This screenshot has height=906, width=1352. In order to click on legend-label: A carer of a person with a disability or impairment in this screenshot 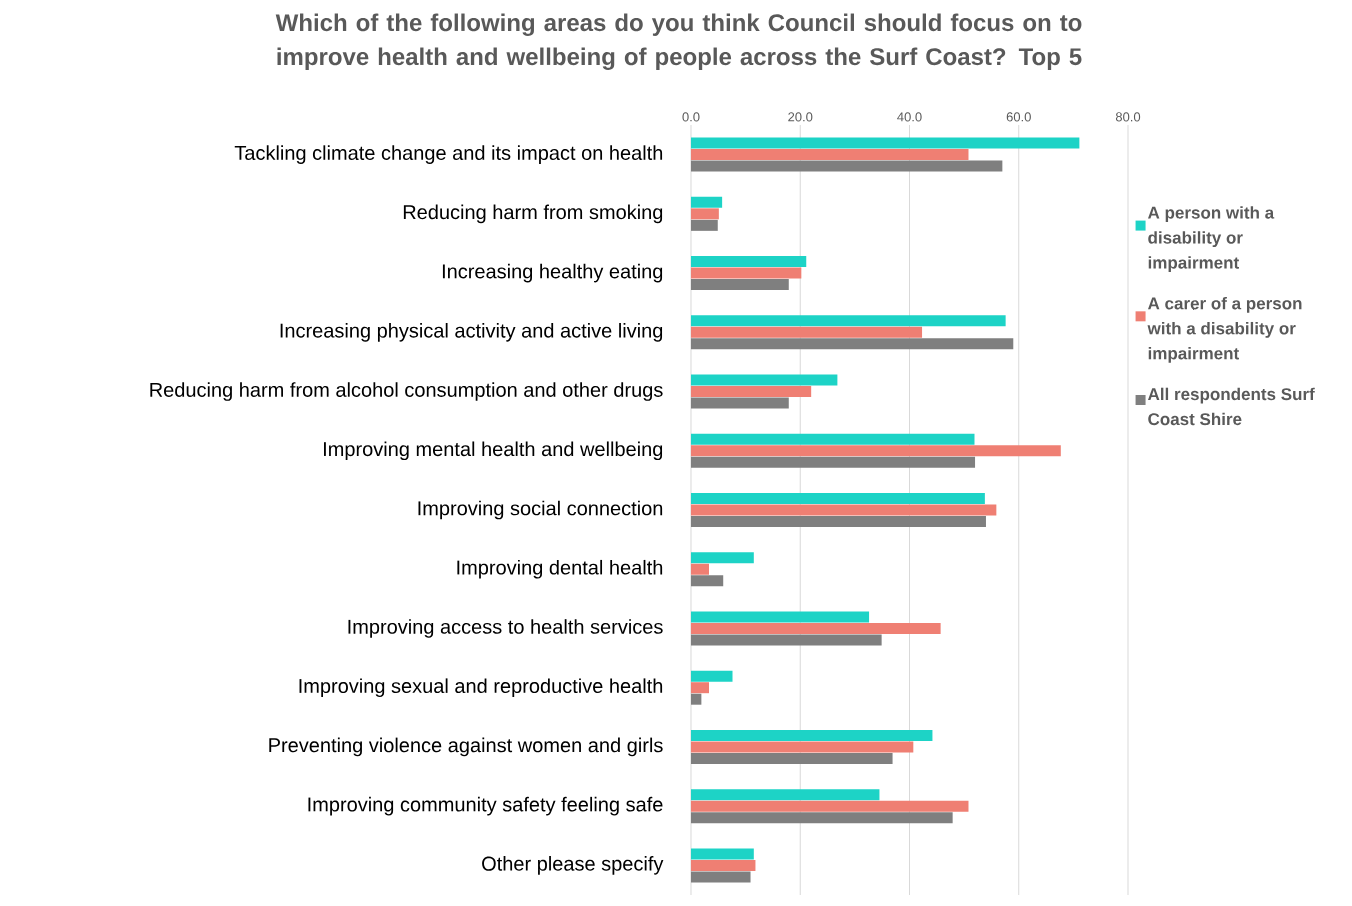, I will do `click(1224, 329)`.